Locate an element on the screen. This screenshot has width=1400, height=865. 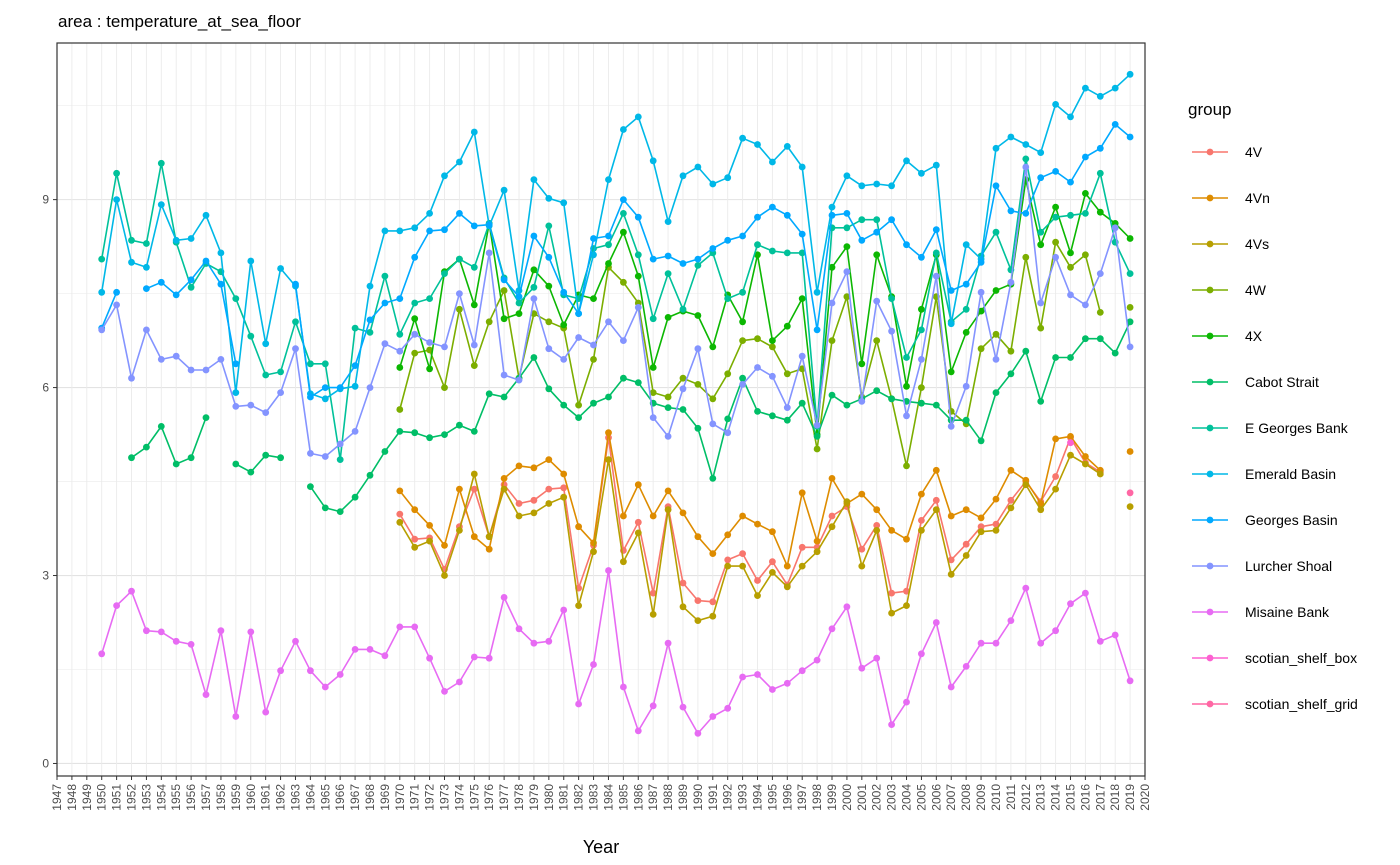
x-tick-label: 1973 is located at coordinates (445, 797).